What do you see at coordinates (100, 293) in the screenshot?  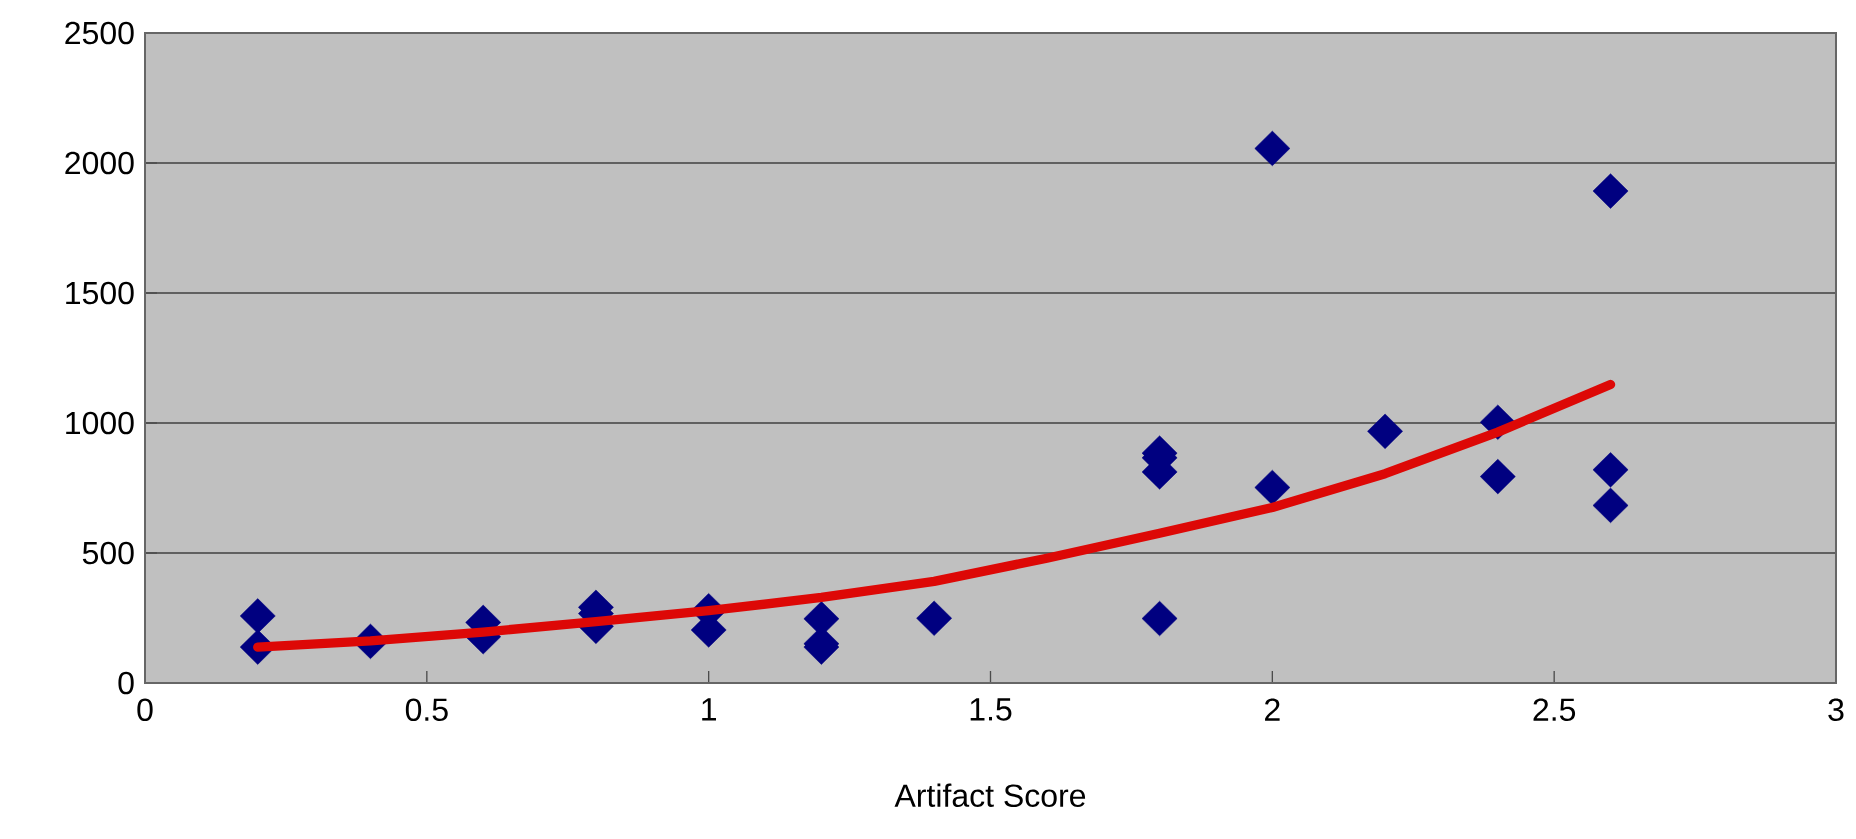 I see `y-tick-label: 1500` at bounding box center [100, 293].